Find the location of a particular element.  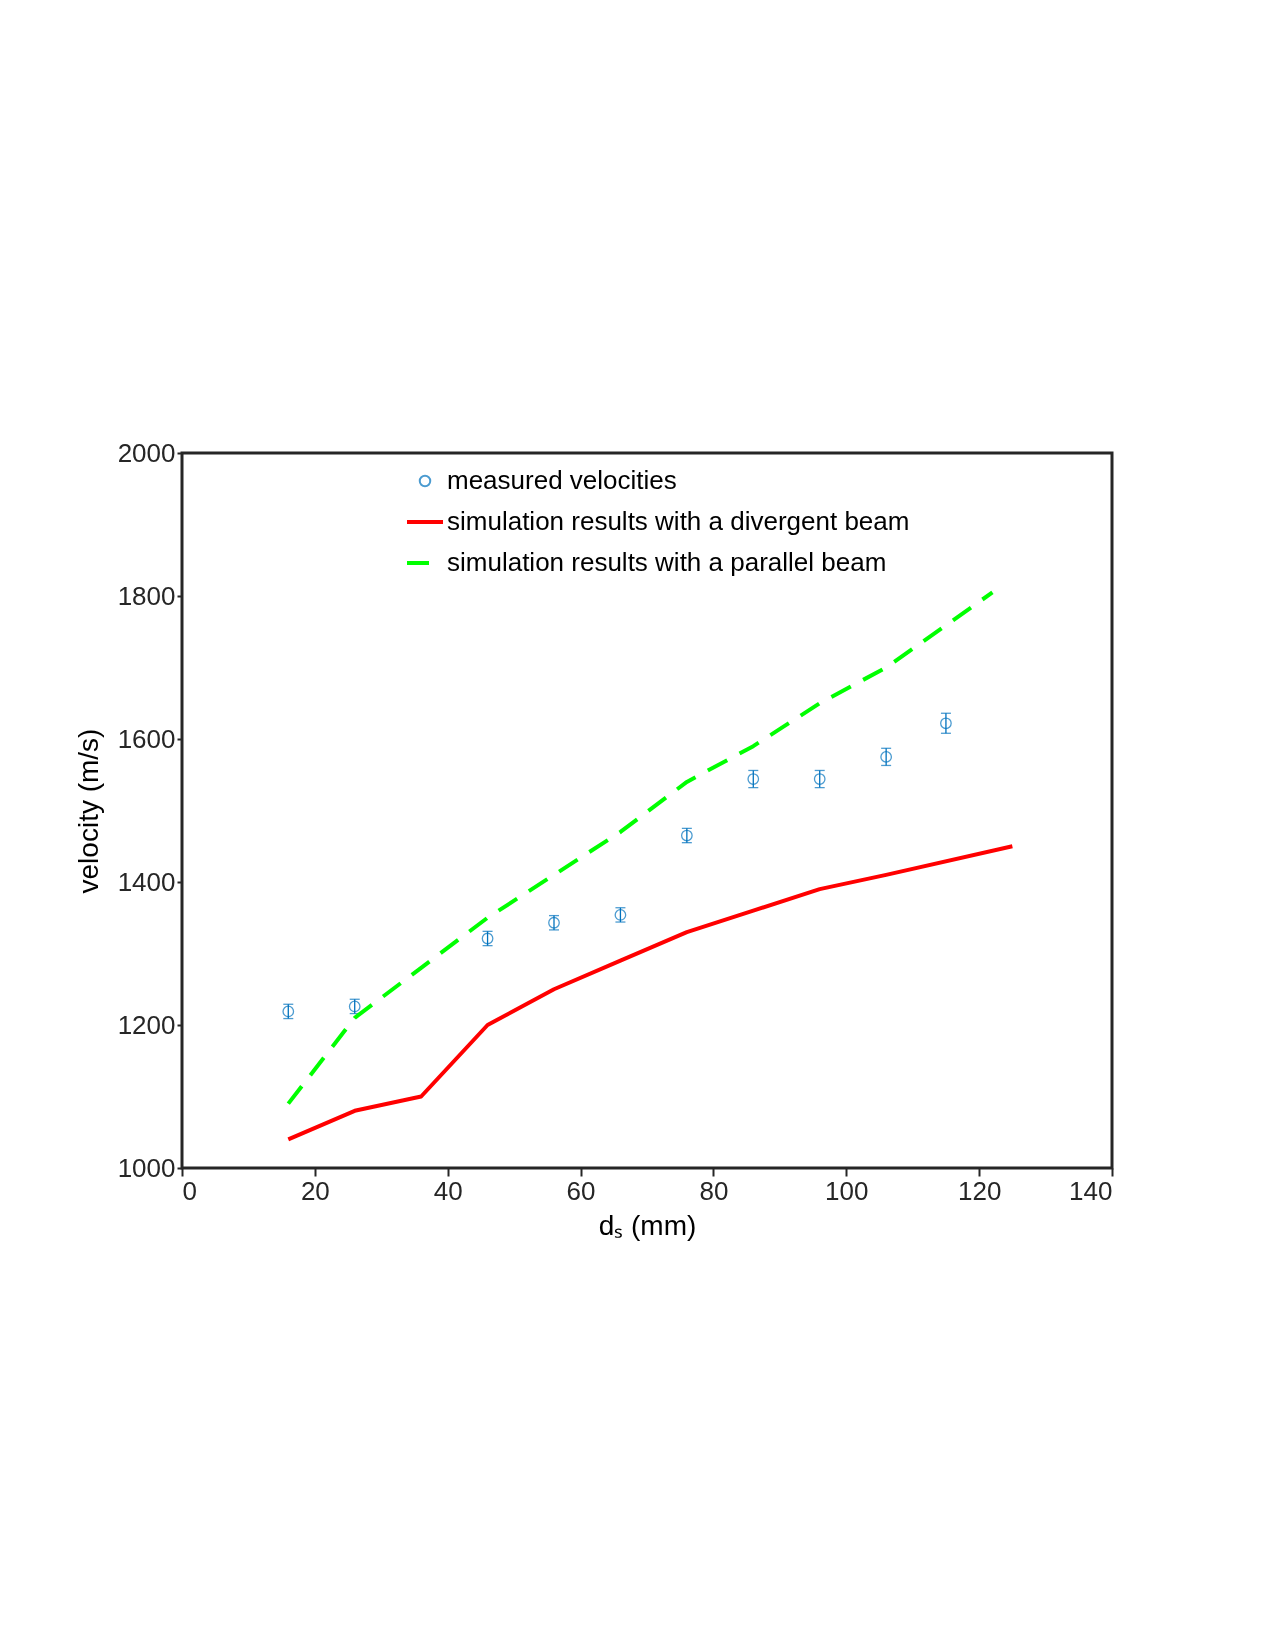

x-tick-label: 120 is located at coordinates (979, 1190).